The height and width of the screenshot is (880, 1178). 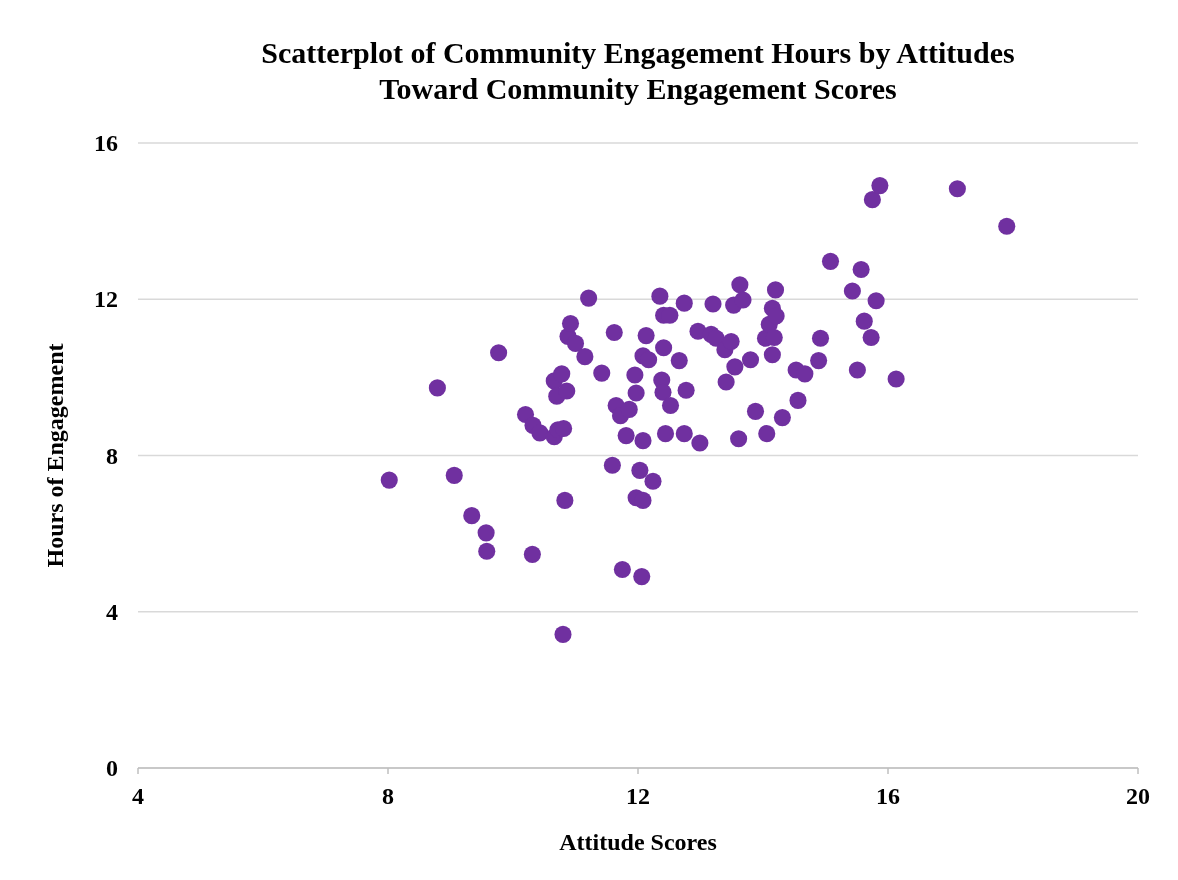 I want to click on x-tick-label: 8, so click(x=388, y=796).